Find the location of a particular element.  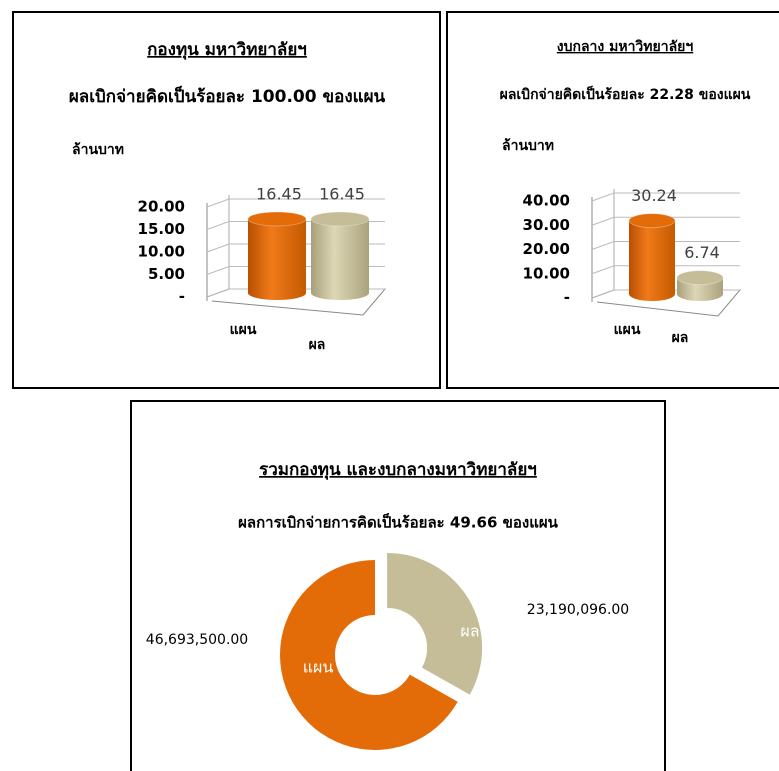

chart-title: งบกลาง มหาวิทยาลัยฯ is located at coordinates (625, 47).